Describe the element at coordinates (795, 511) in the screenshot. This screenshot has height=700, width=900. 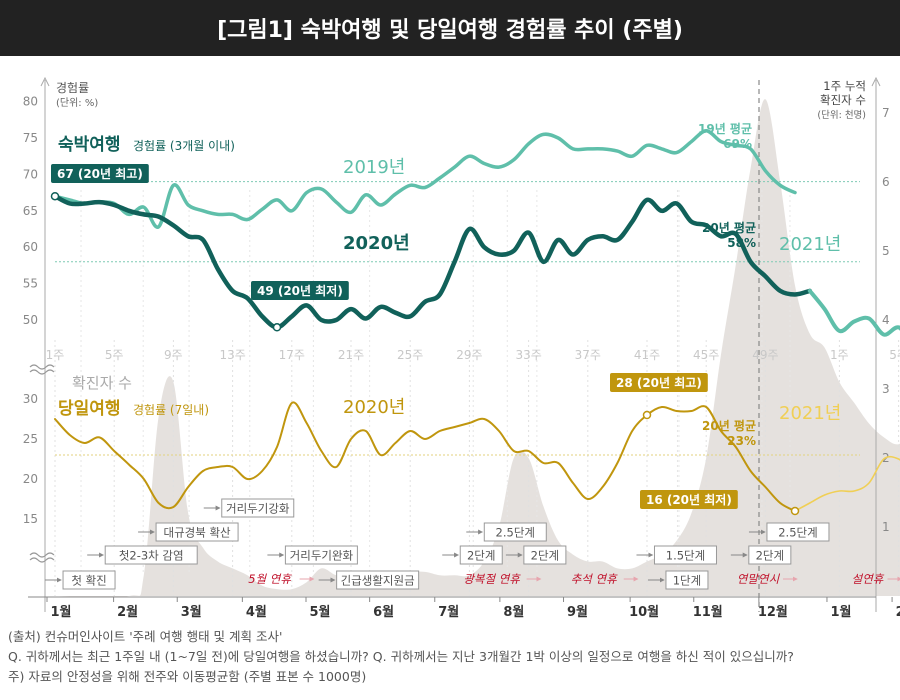
I see `daytrip-min-marker` at that location.